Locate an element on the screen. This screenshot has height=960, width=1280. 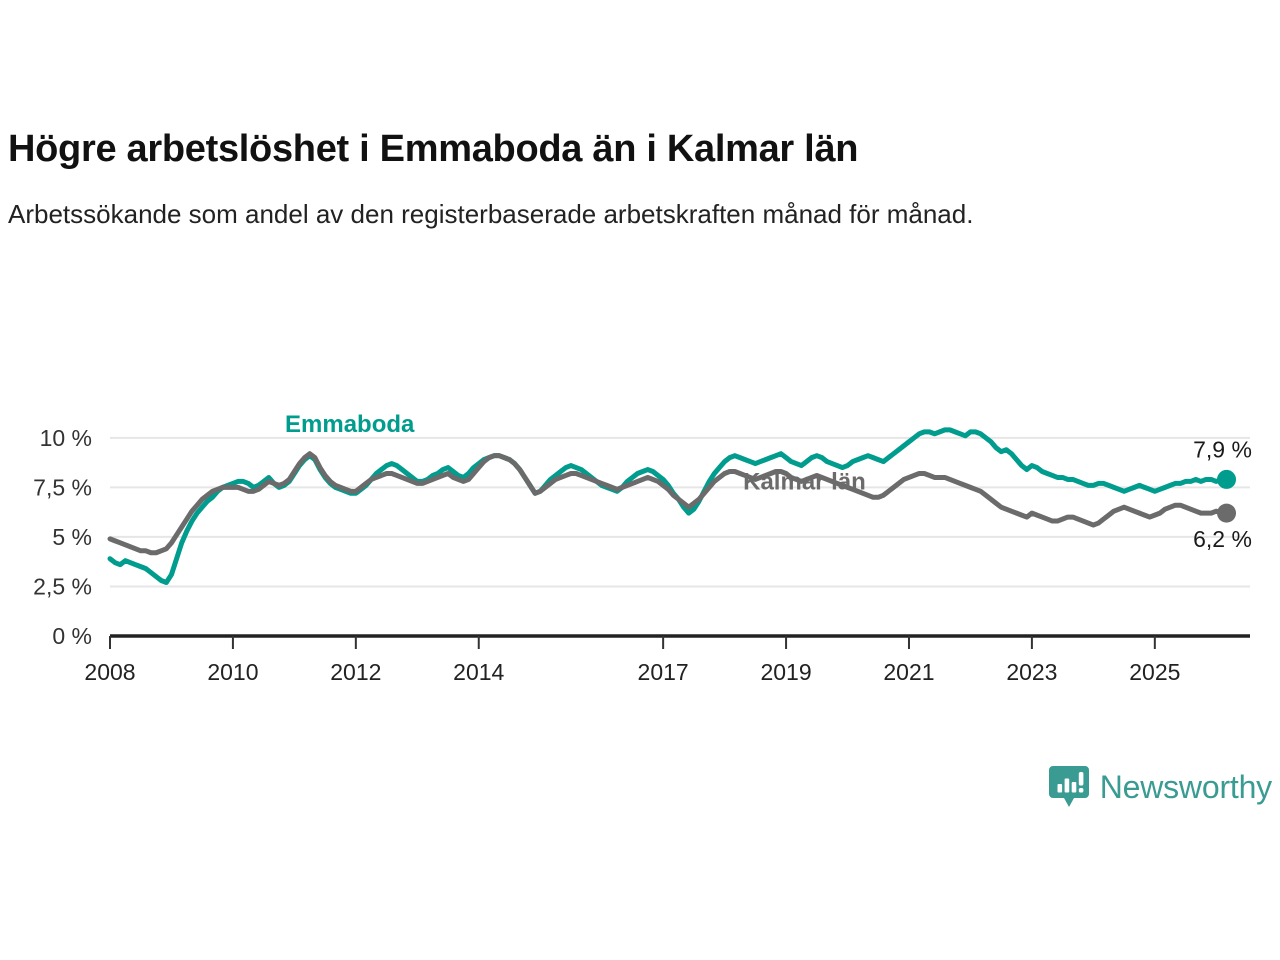
x-axis-tick-label: 2008 is located at coordinates (109, 672).